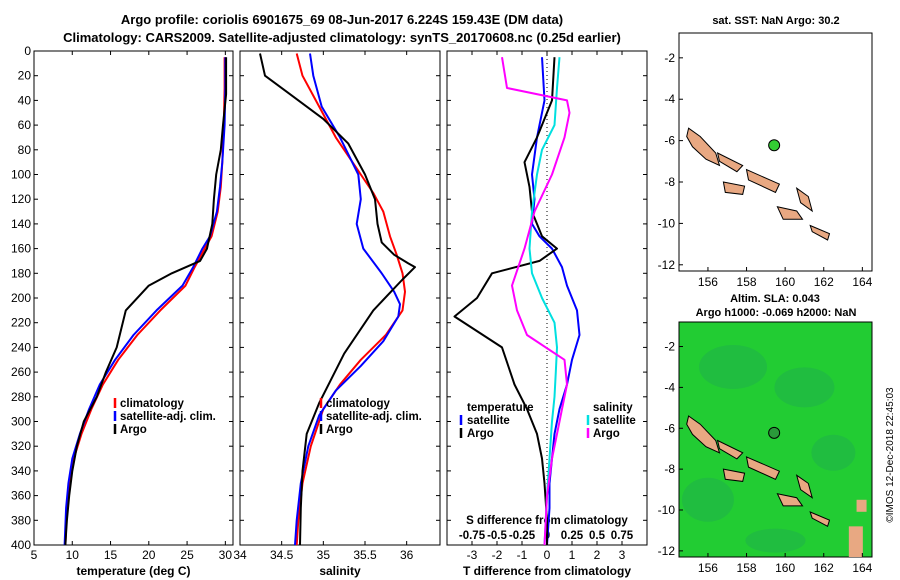 This screenshot has height=580, width=900. What do you see at coordinates (149, 555) in the screenshot?
I see `x-tick-label: 20` at bounding box center [149, 555].